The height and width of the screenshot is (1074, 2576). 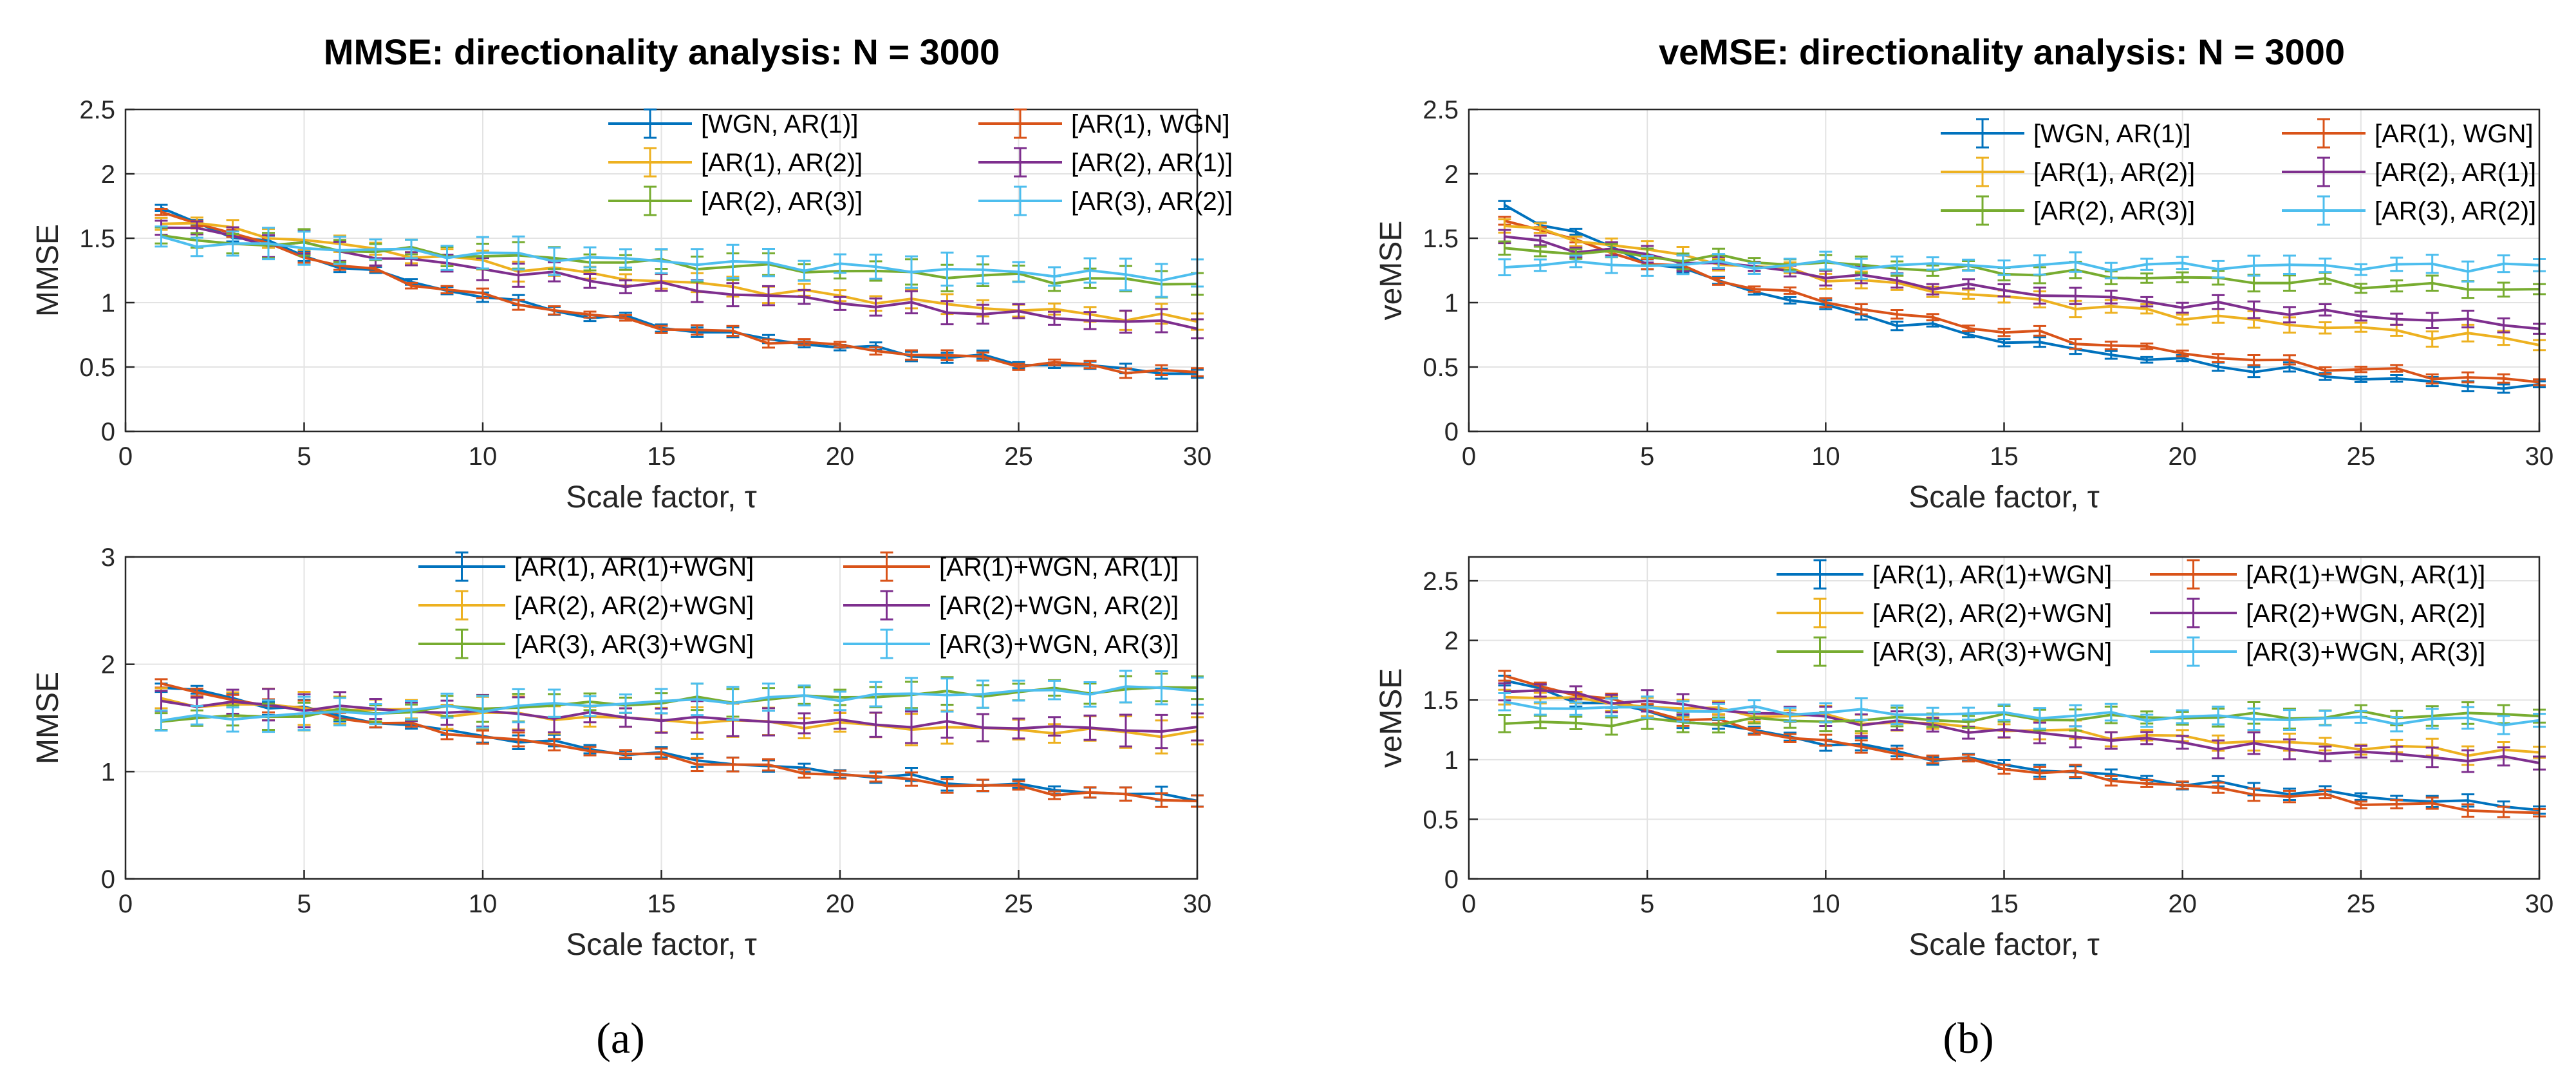 I want to click on legend-item: [AR(3), AR(3)+WGN], so click(x=586, y=643).